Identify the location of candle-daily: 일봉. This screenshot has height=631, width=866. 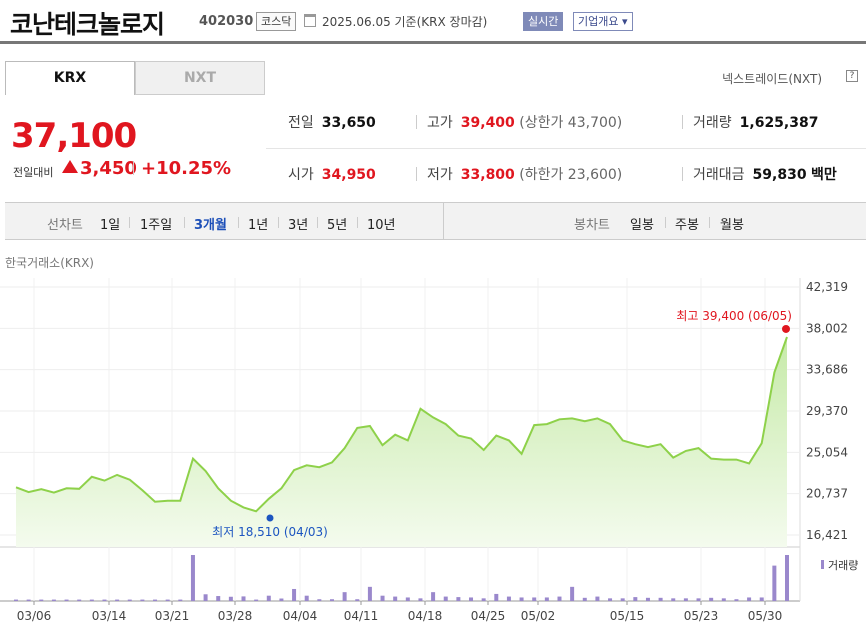
(642, 225).